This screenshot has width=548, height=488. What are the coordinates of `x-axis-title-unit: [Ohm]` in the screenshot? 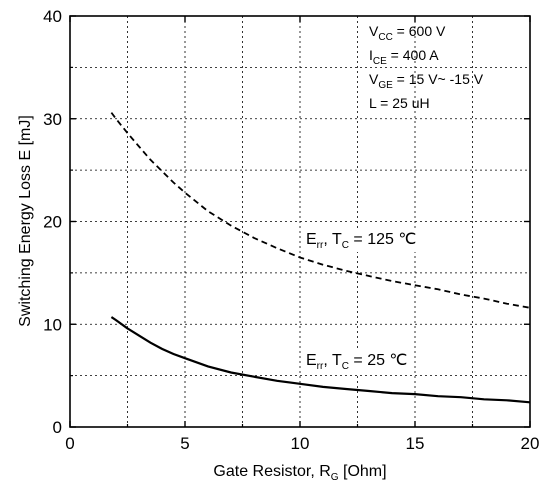 It's located at (363, 471).